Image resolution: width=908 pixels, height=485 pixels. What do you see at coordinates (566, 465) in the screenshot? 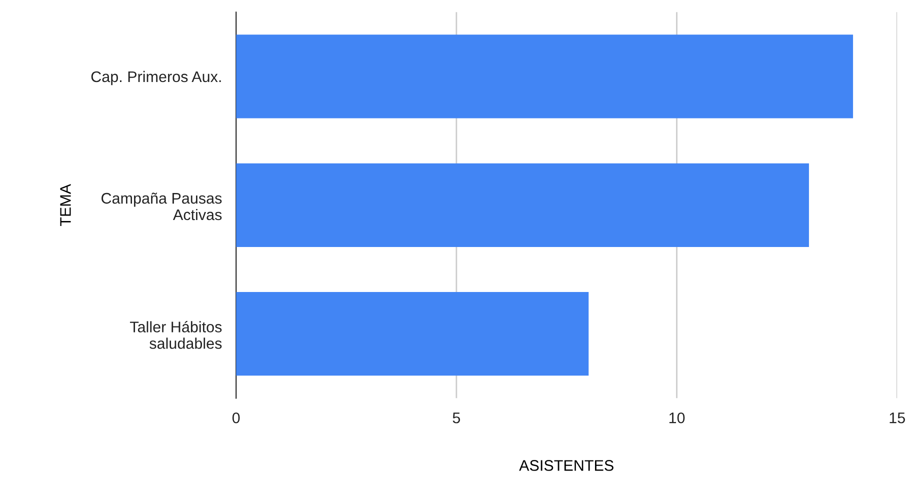
I see `x-axis-title: ASISTENTES` at bounding box center [566, 465].